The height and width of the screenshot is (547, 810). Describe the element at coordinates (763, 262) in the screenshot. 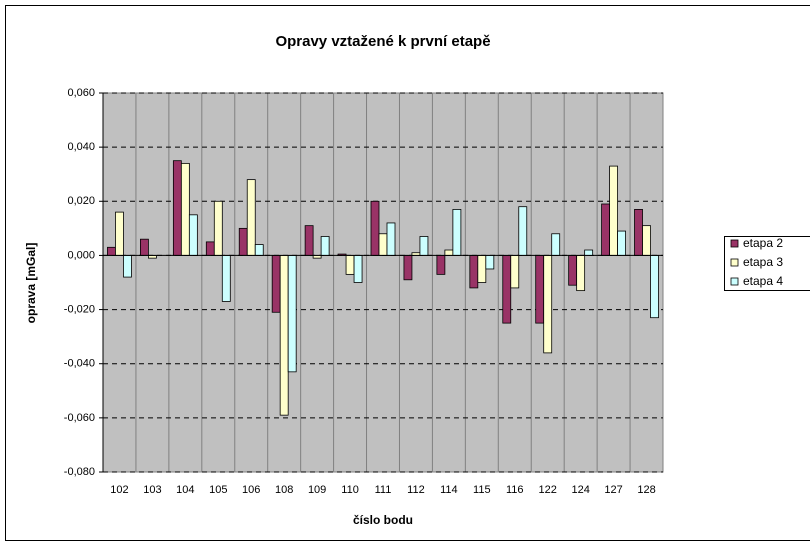

I see `legend-label: etapa 3` at that location.